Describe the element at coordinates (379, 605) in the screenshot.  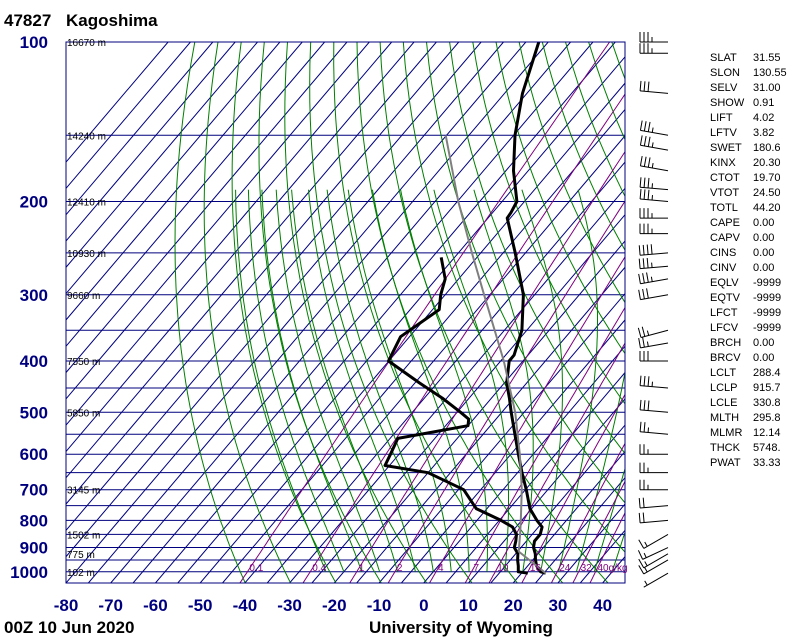
I see `temperature-tick-label: -10` at that location.